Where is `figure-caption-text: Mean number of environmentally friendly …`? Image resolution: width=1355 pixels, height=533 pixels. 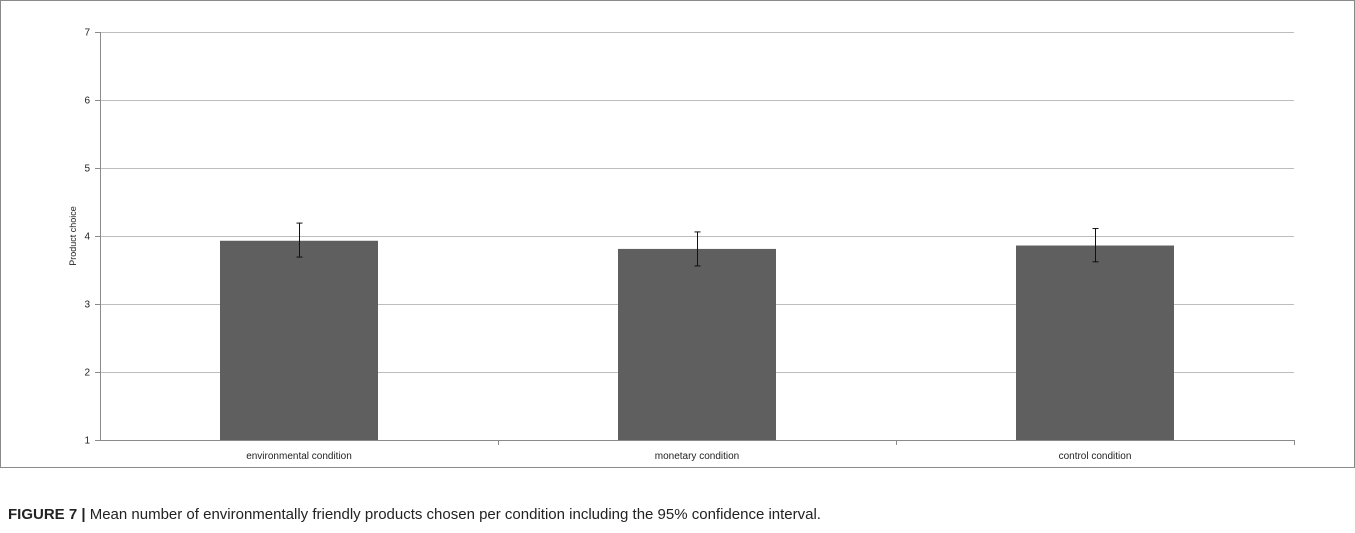 figure-caption-text: Mean number of environmentally friendly … is located at coordinates (455, 514).